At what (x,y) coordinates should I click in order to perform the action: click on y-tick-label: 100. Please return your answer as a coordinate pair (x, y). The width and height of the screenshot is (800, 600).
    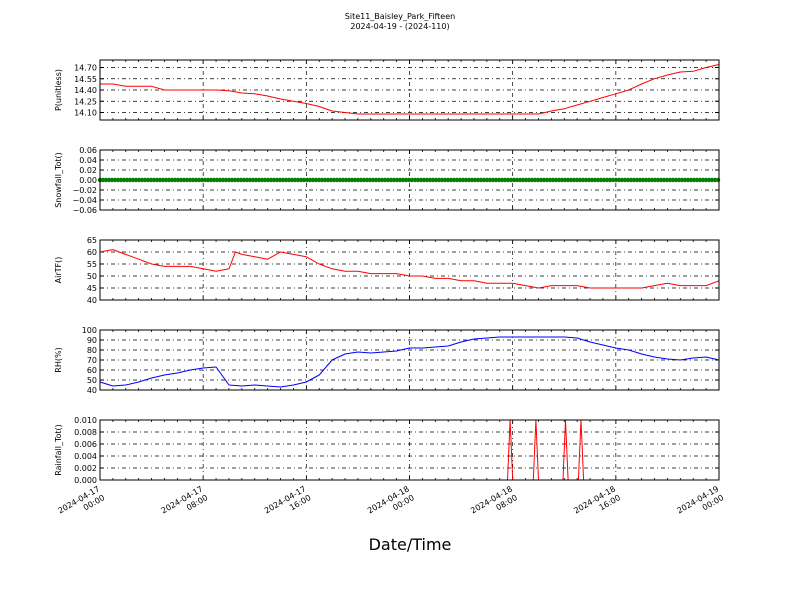
    Looking at the image, I should click on (89, 330).